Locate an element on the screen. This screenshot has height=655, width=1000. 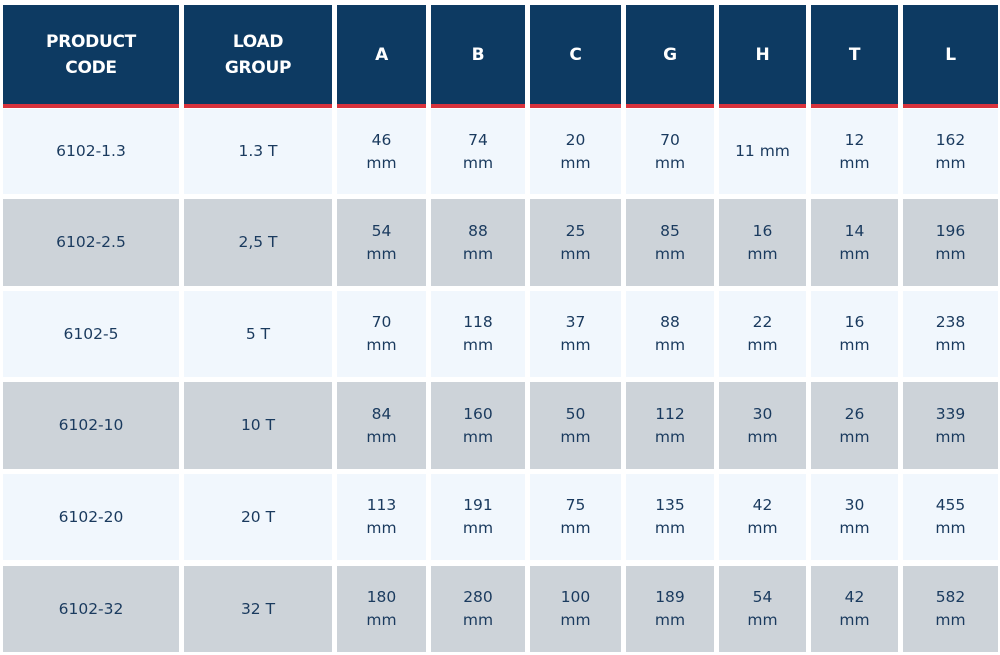
cell-dim-h-text: 11 mm is located at coordinates (762, 151).